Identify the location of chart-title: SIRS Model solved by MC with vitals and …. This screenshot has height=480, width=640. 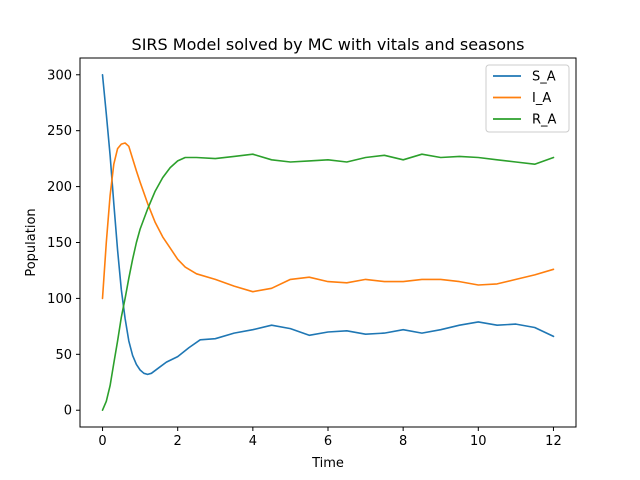
(328, 44).